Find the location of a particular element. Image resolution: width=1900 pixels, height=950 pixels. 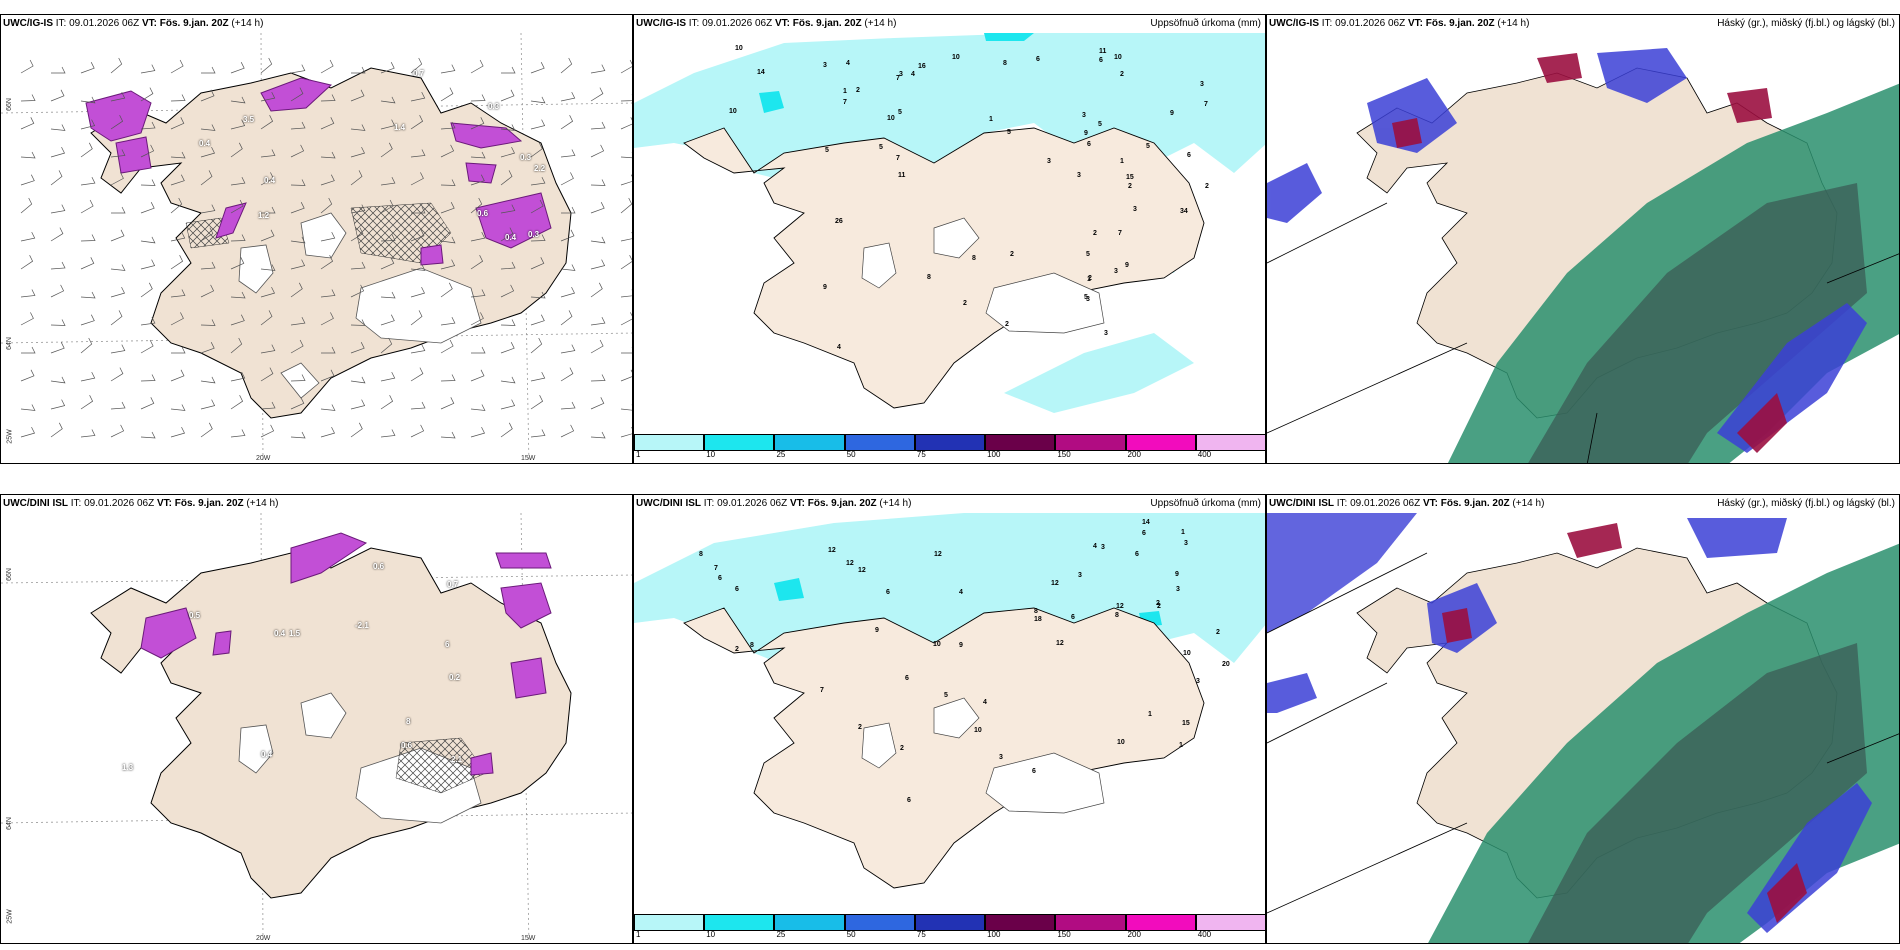

model-name: UWC/DINI ISL is located at coordinates (35, 503).